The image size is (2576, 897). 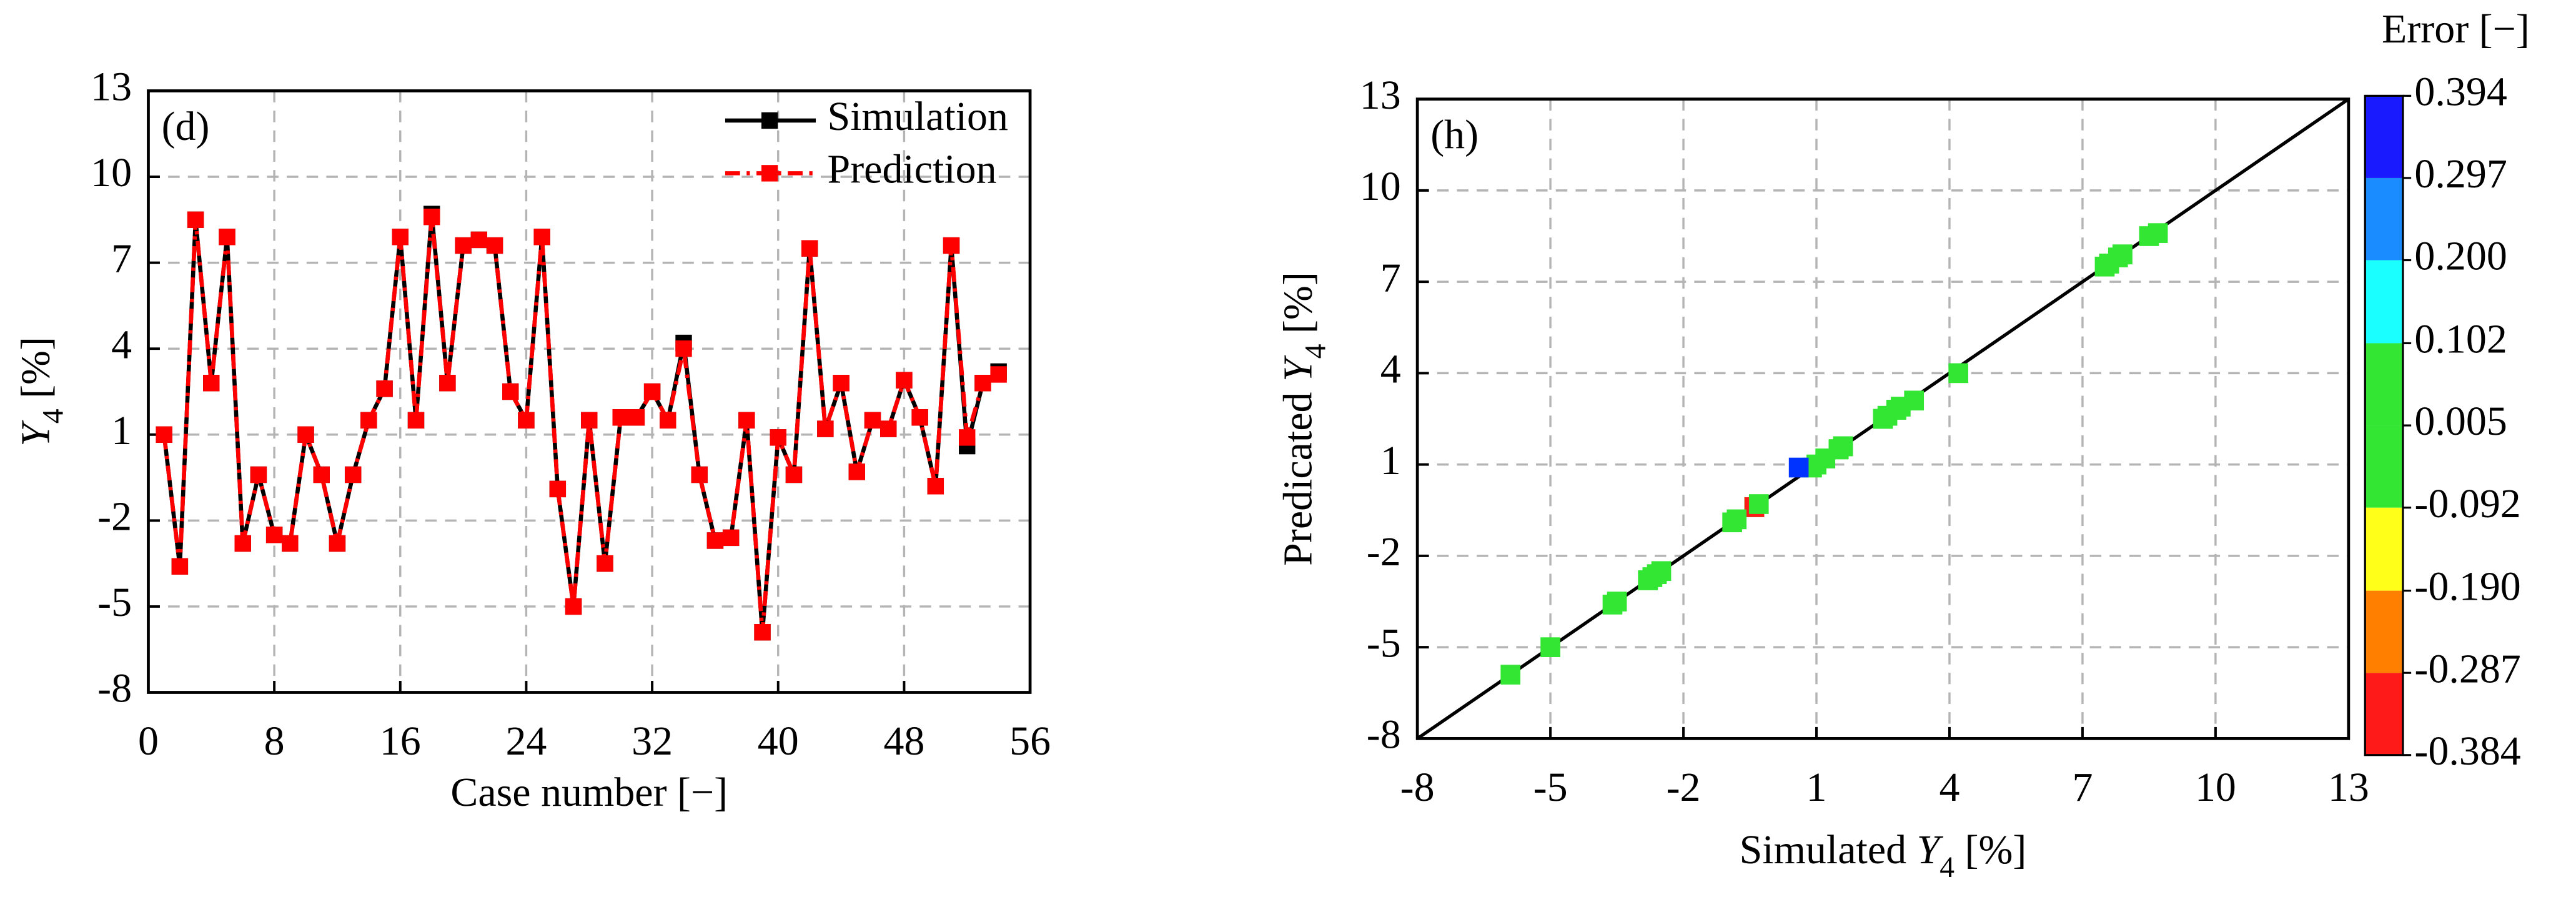 I want to click on x-axis-label: Simulated Y4 [%], so click(x=1883, y=855).